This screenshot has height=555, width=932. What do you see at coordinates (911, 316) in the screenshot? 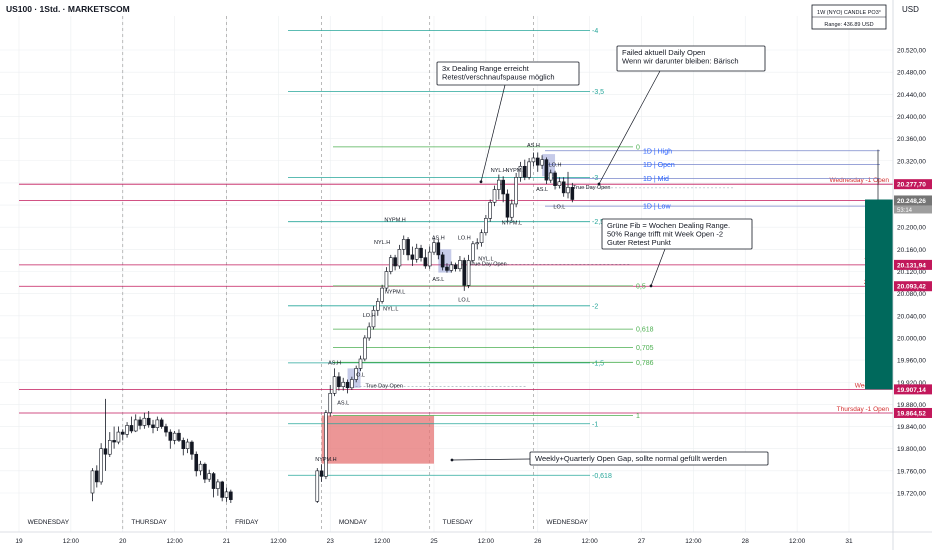
I see `price-tick-label: 20.040,00` at bounding box center [911, 316].